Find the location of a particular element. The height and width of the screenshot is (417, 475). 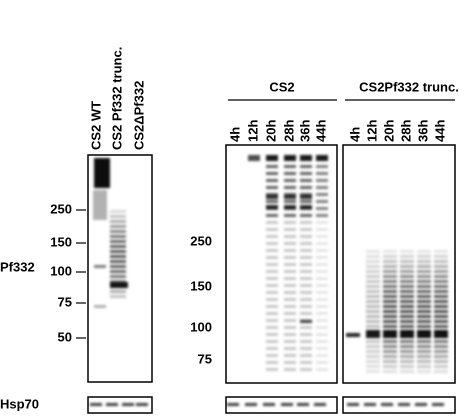

lane-label: 20h is located at coordinates (270, 131).